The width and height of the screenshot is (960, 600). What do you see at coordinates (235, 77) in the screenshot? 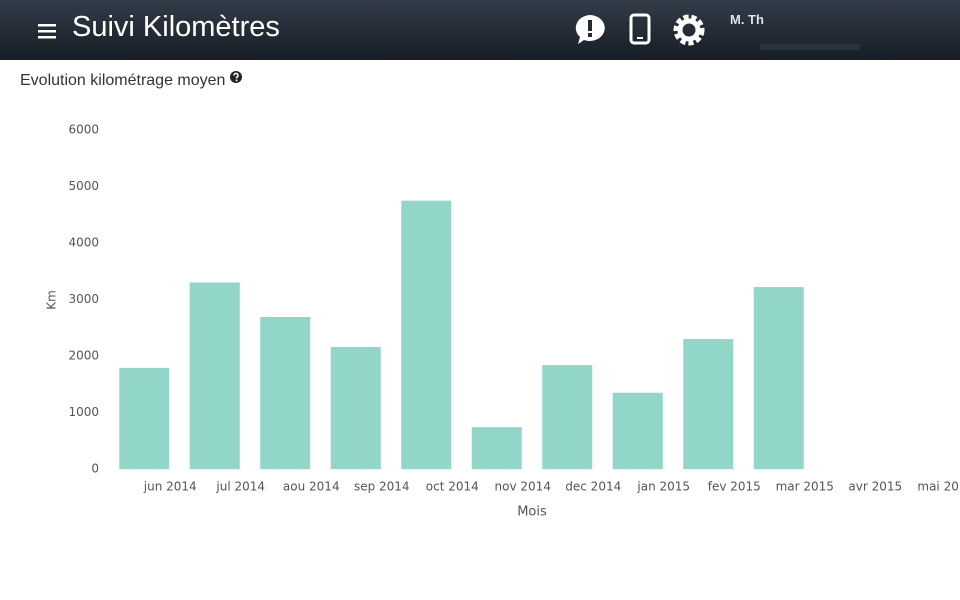
I see `help-icon` at bounding box center [235, 77].